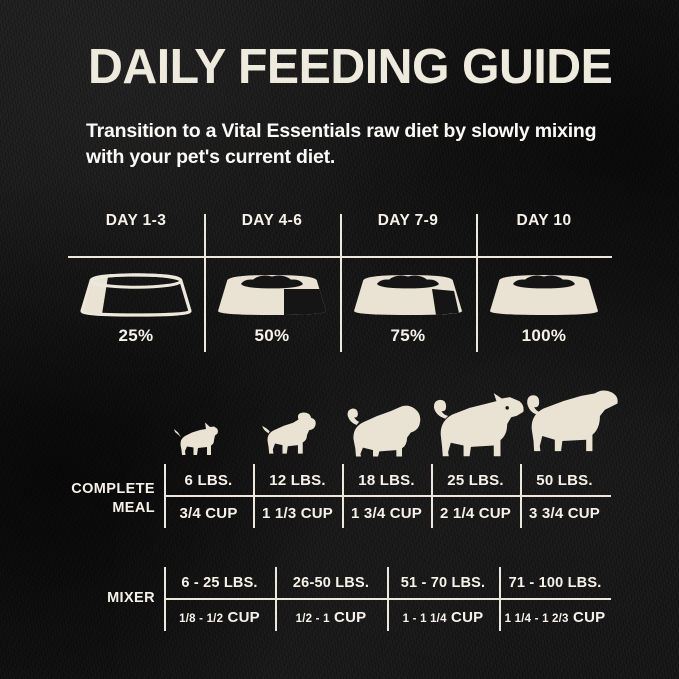 The width and height of the screenshot is (679, 679). What do you see at coordinates (297, 480) in the screenshot?
I see `table-cell-weight: 12 LBS.` at bounding box center [297, 480].